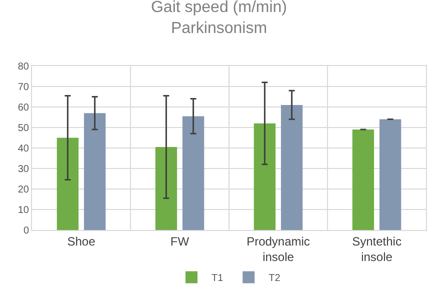  What do you see at coordinates (24, 210) in the screenshot?
I see `y-tick-label: 10` at bounding box center [24, 210].